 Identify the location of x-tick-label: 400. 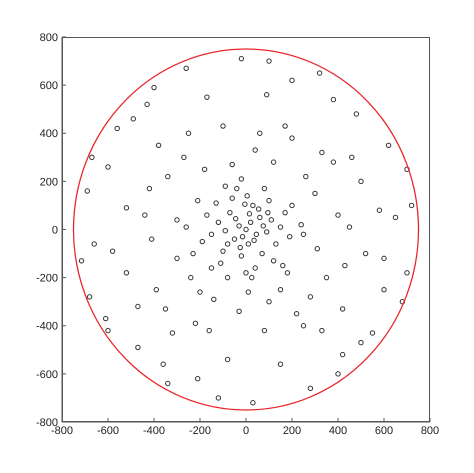
(338, 430).